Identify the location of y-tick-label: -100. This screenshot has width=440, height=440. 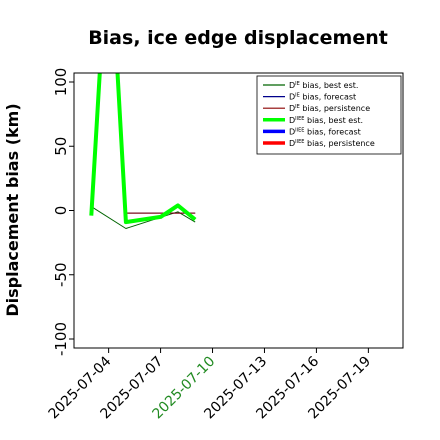
(61, 339).